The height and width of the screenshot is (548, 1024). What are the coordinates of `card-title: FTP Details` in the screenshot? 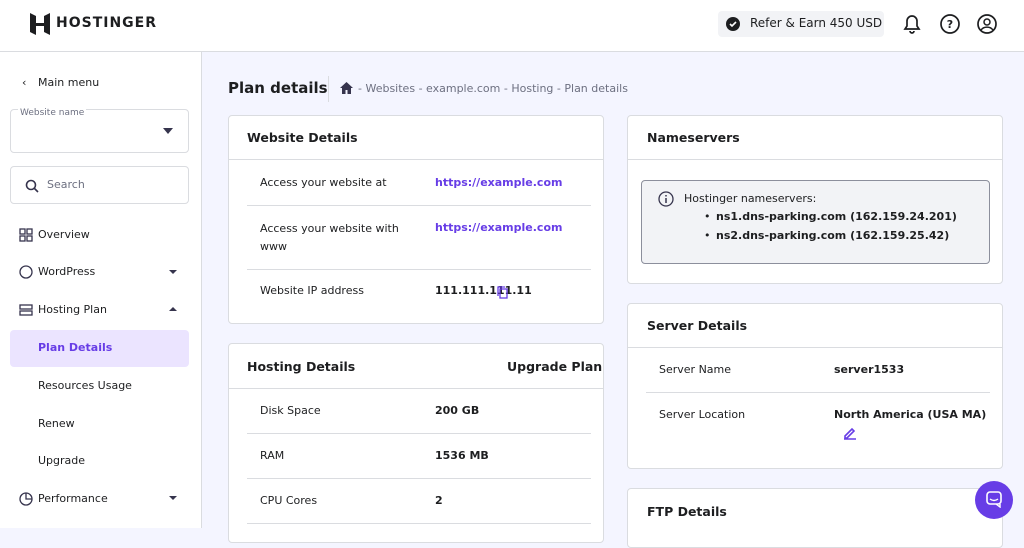 It's located at (687, 511).